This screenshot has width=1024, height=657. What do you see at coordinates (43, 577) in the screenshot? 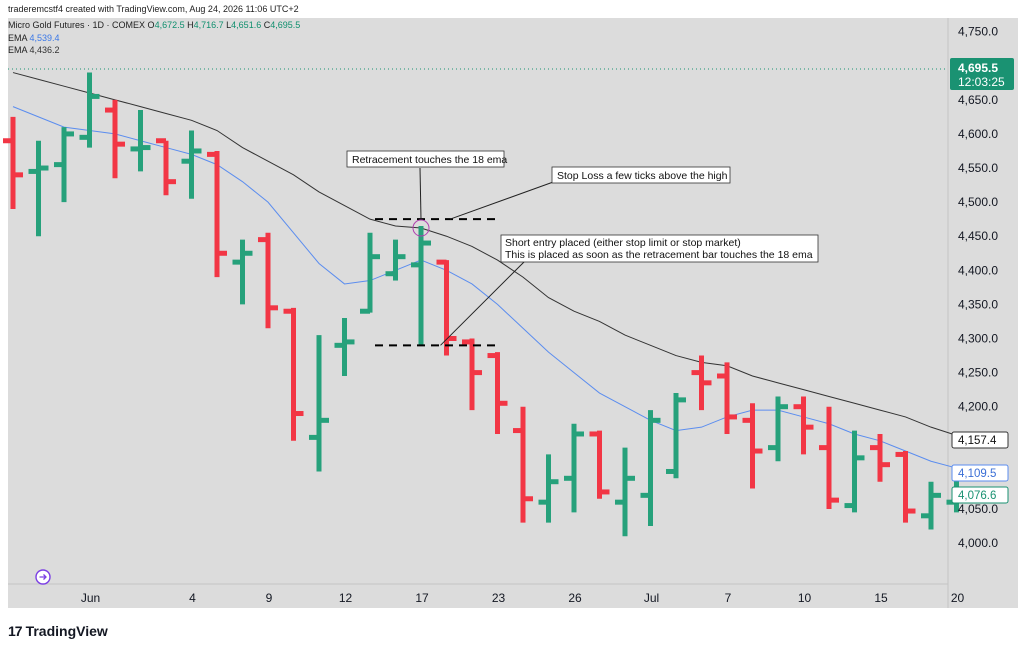
I see `replay-icon` at bounding box center [43, 577].